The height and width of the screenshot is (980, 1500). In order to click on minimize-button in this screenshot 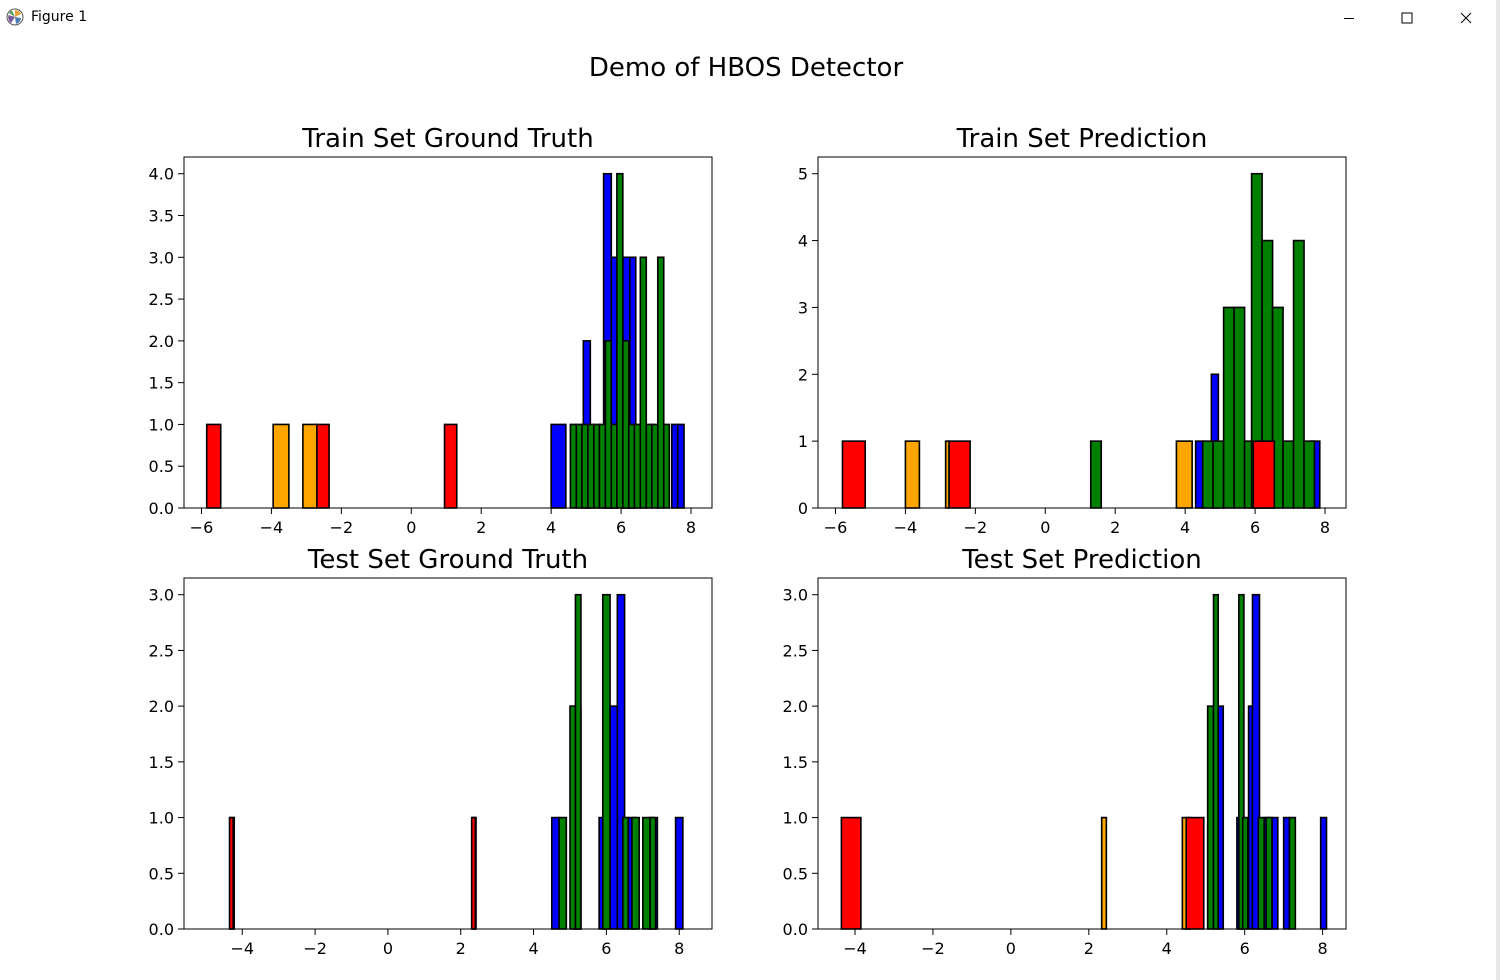, I will do `click(1349, 18)`.